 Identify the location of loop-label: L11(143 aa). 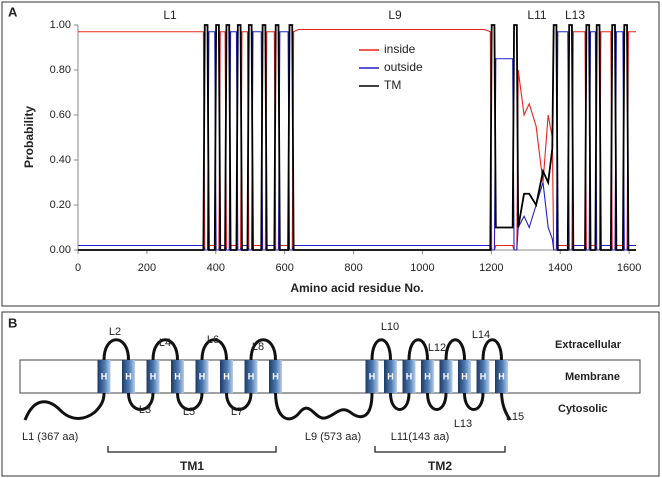
(420, 437).